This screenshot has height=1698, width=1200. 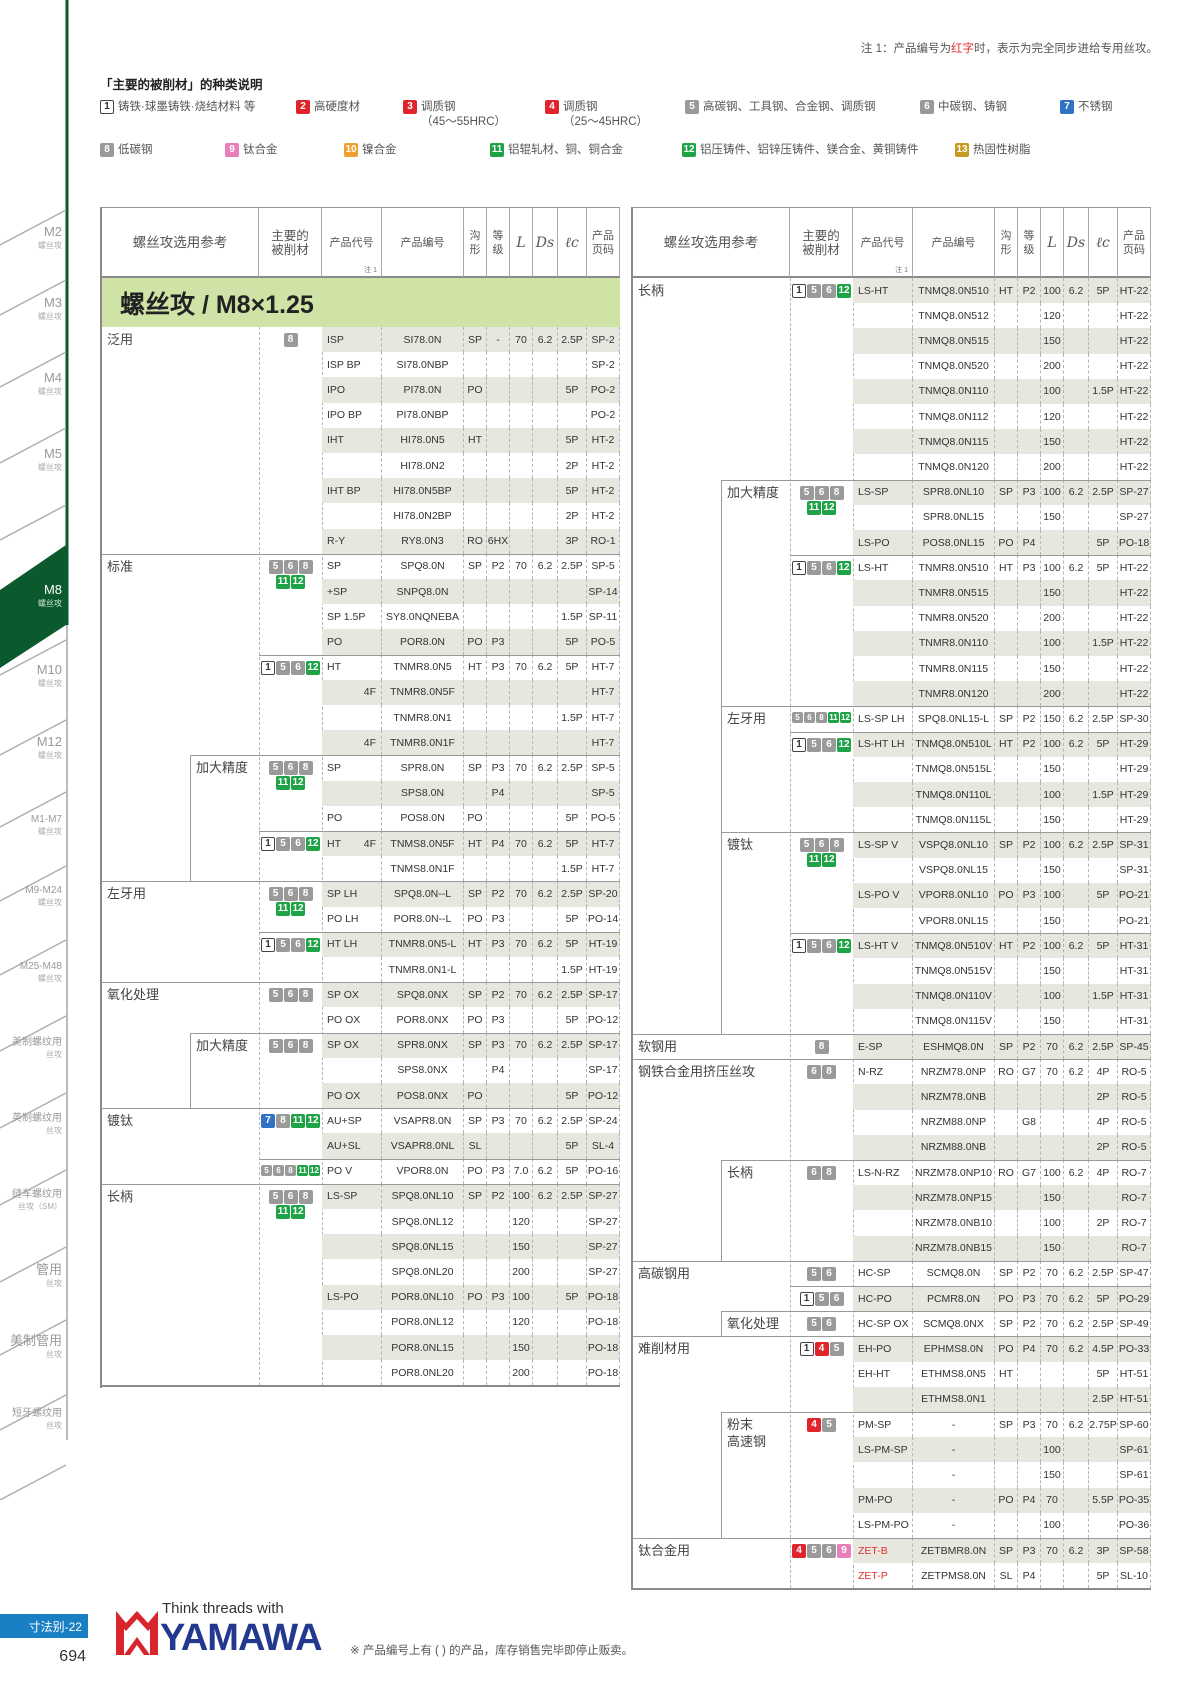 What do you see at coordinates (498, 1045) in the screenshot?
I see `cell-grade: P3` at bounding box center [498, 1045].